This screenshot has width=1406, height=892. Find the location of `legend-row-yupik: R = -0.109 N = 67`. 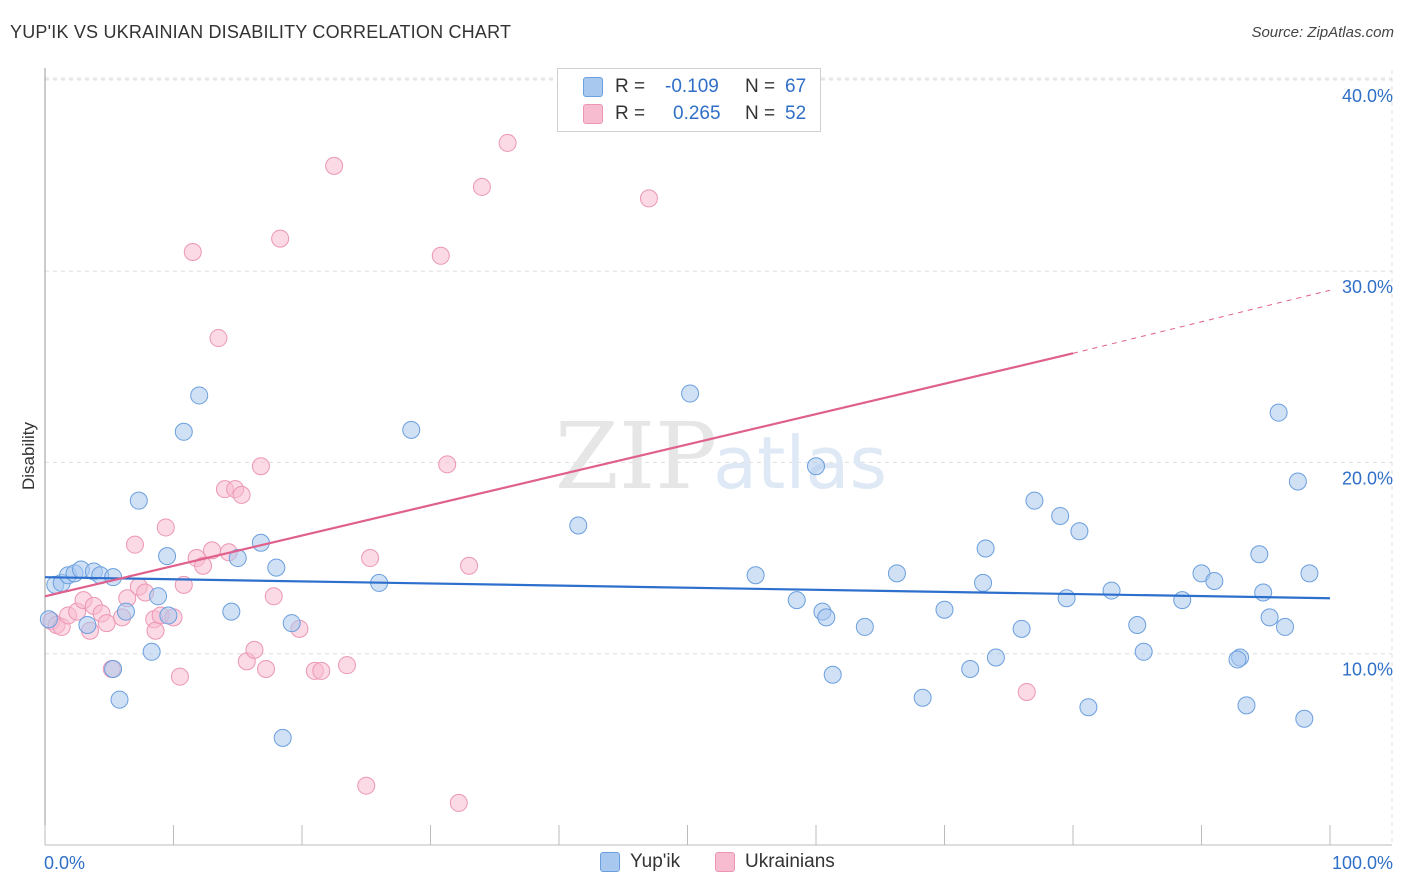

legend-row-yupik: R = -0.109 N = 67 is located at coordinates (694, 87).